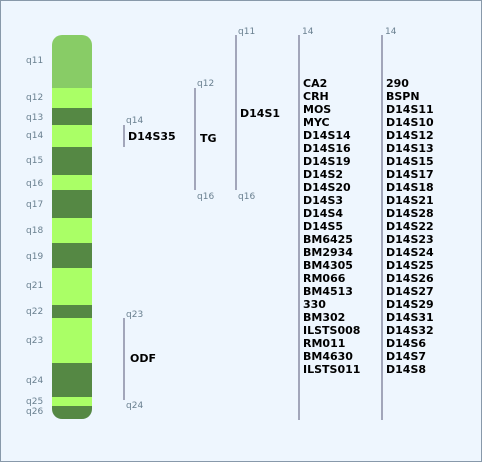  What do you see at coordinates (328, 356) in the screenshot?
I see `locus-label: BM4630` at bounding box center [328, 356].